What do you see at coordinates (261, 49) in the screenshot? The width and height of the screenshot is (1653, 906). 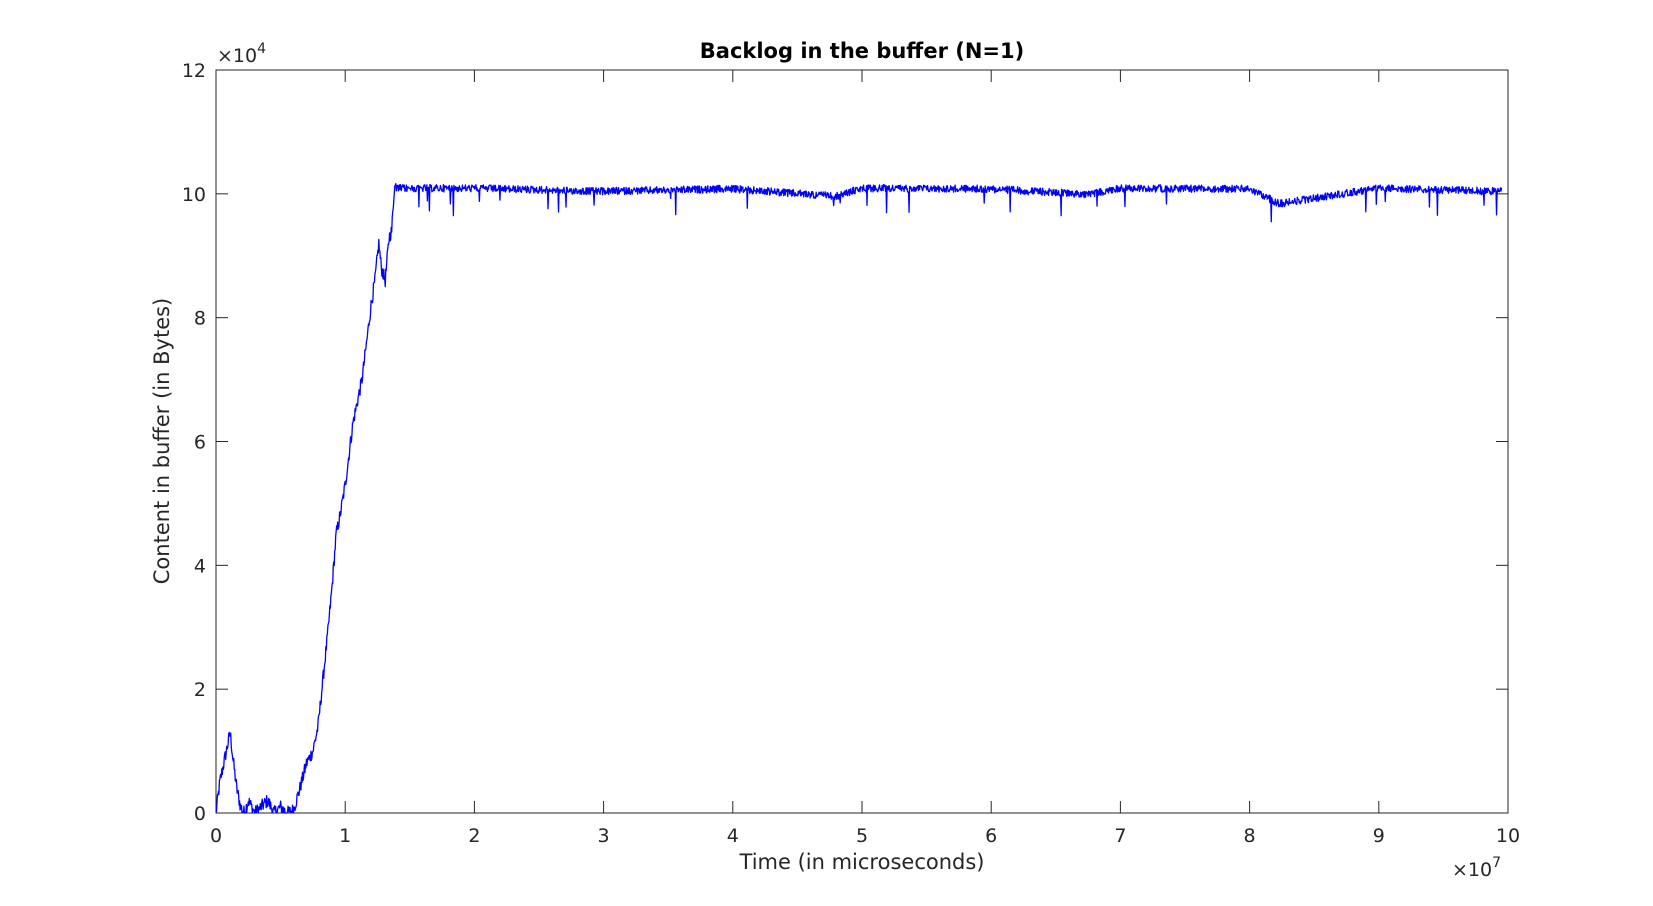 I see `y-exponent-power: 4` at bounding box center [261, 49].